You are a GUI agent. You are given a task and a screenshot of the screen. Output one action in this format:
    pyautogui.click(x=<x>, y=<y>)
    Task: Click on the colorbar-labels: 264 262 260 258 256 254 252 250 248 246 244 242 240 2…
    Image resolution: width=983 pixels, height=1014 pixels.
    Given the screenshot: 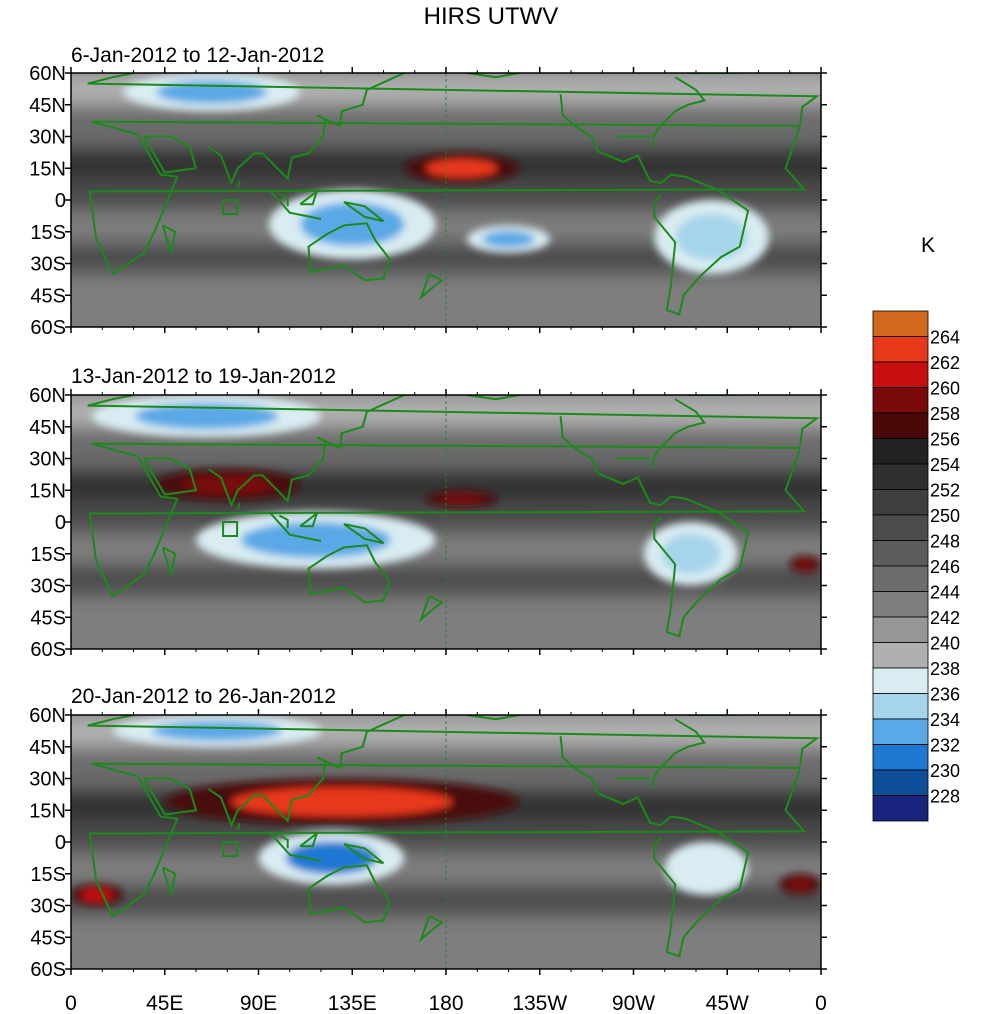 What is the action you would take?
    pyautogui.click(x=945, y=567)
    